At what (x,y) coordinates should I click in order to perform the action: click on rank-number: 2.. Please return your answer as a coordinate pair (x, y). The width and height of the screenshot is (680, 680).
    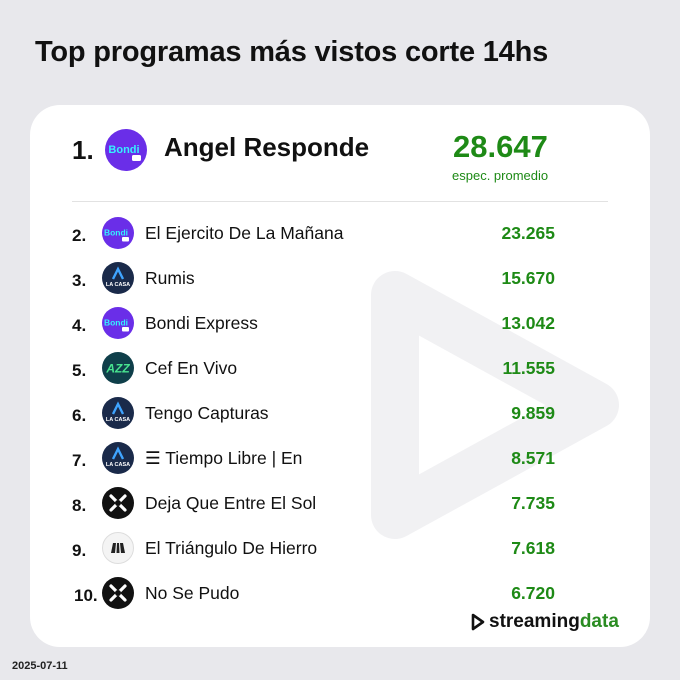
    Looking at the image, I should click on (79, 235).